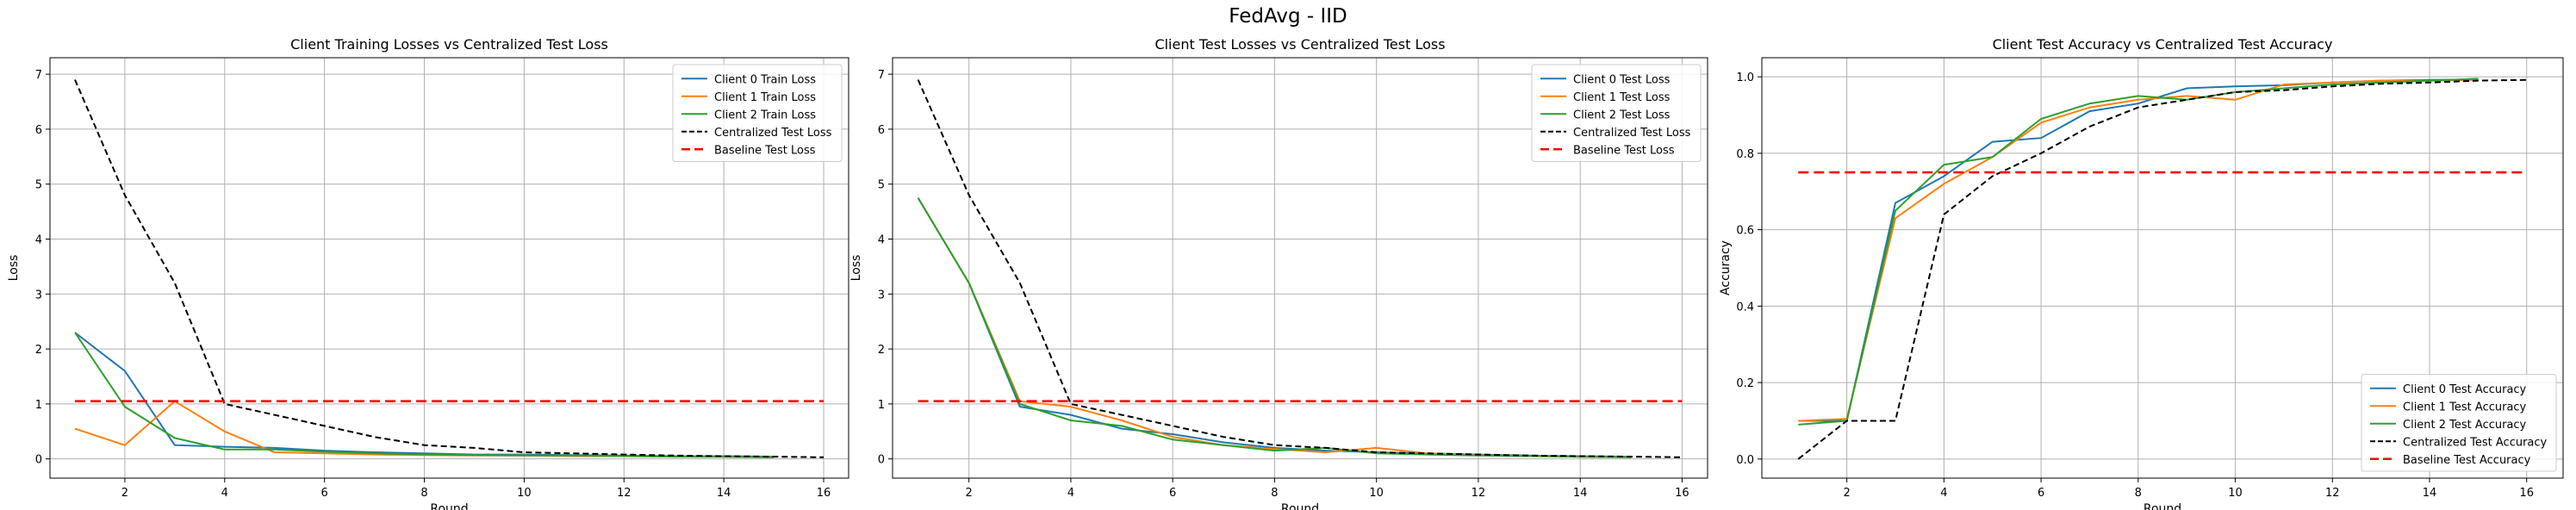  I want to click on y-tick-label: 0.2, so click(1745, 384).